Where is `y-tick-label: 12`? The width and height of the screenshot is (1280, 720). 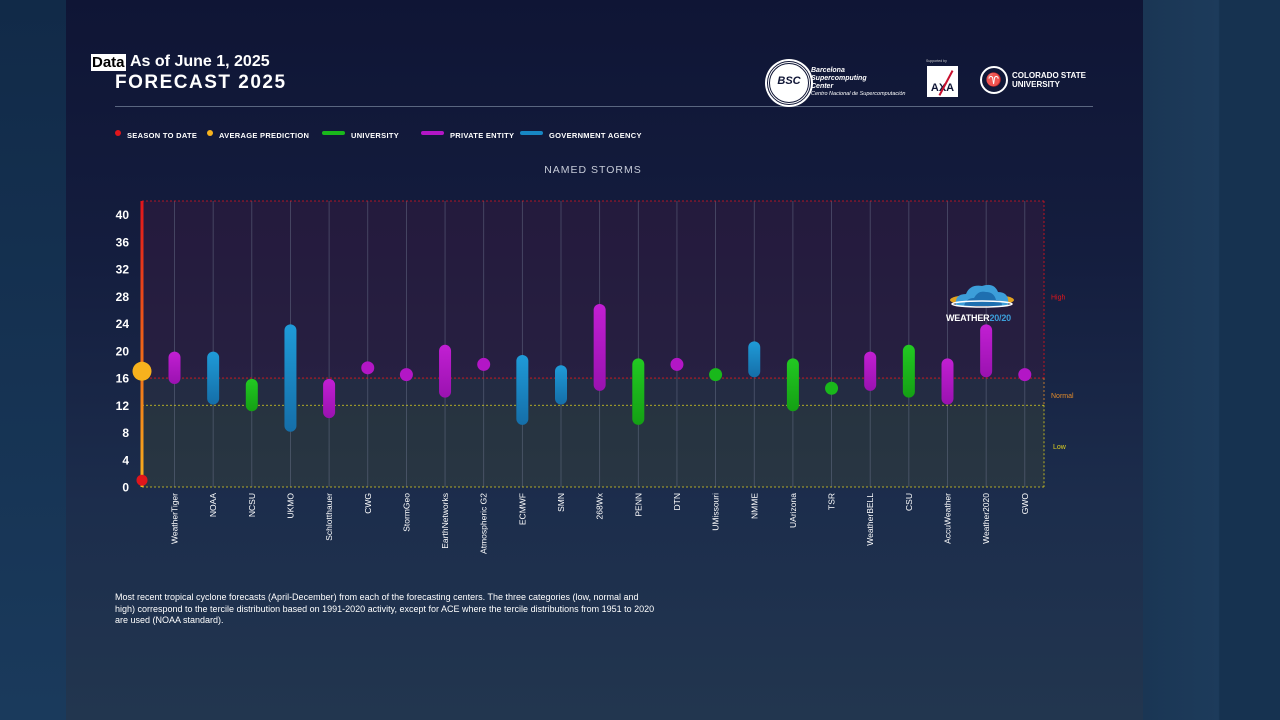 y-tick-label: 12 is located at coordinates (123, 406).